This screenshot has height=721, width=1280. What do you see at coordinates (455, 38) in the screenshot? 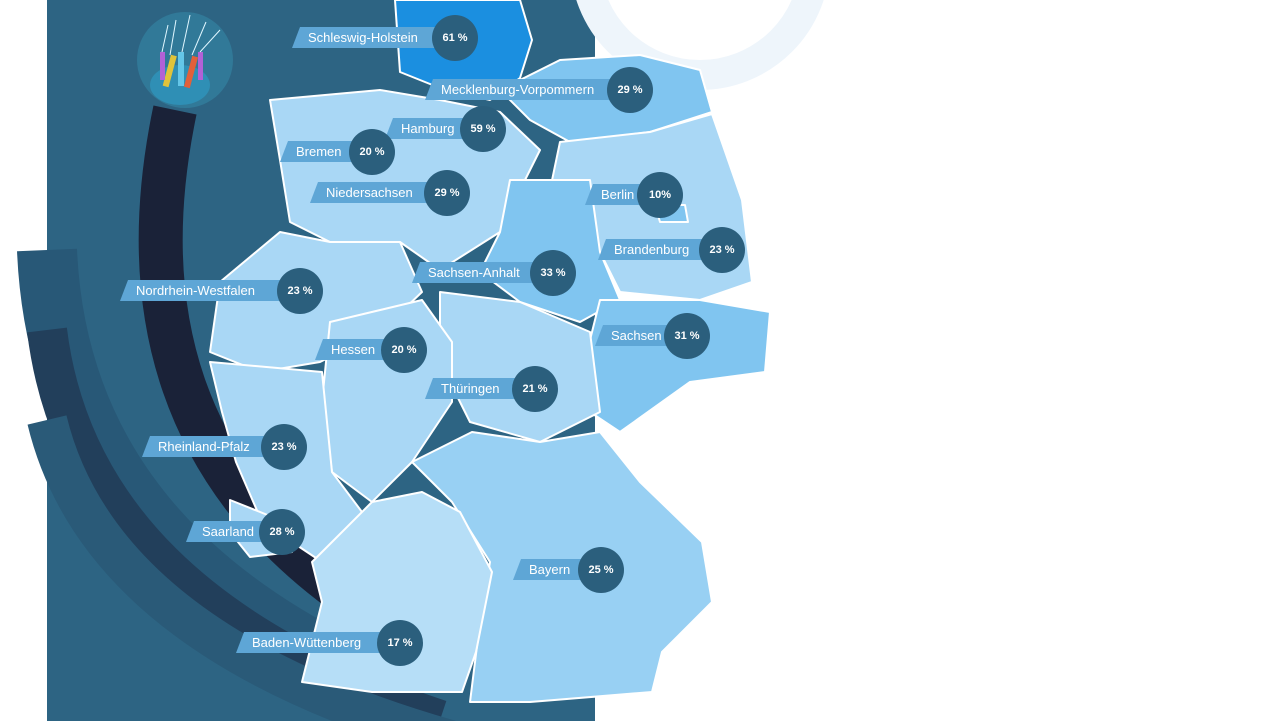
I see `region-percentage-badge: 61 %` at bounding box center [455, 38].